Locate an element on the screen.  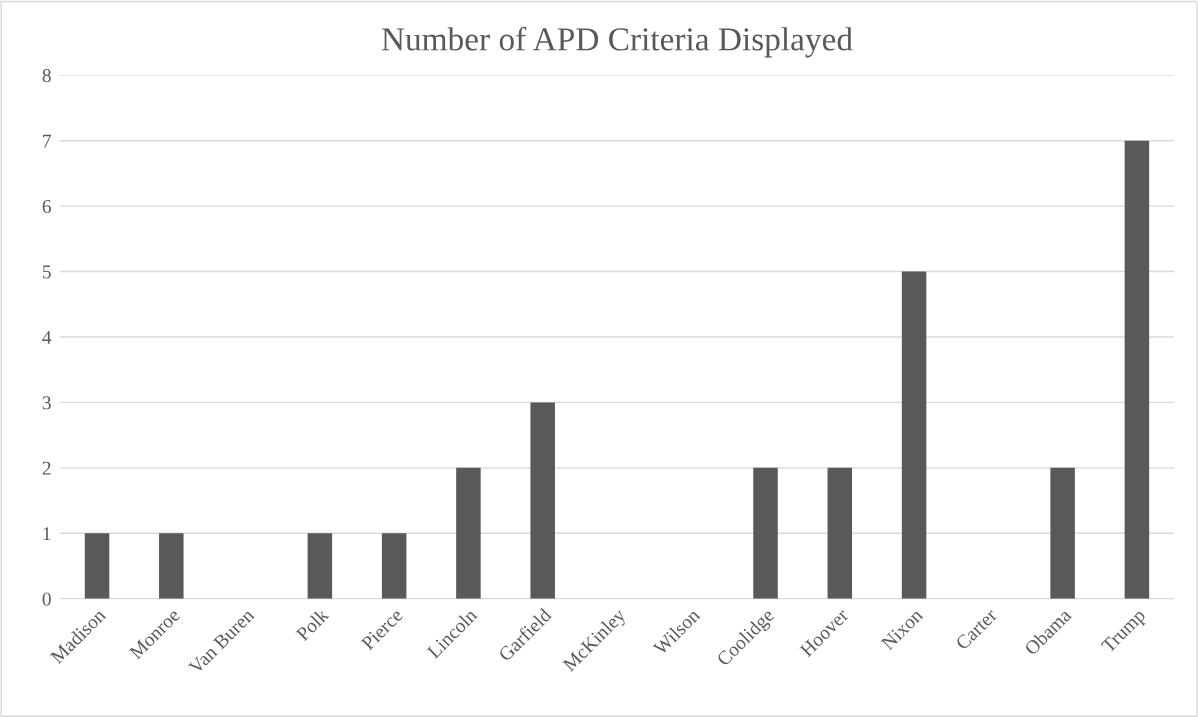
y-tick-label: 4 is located at coordinates (47, 337).